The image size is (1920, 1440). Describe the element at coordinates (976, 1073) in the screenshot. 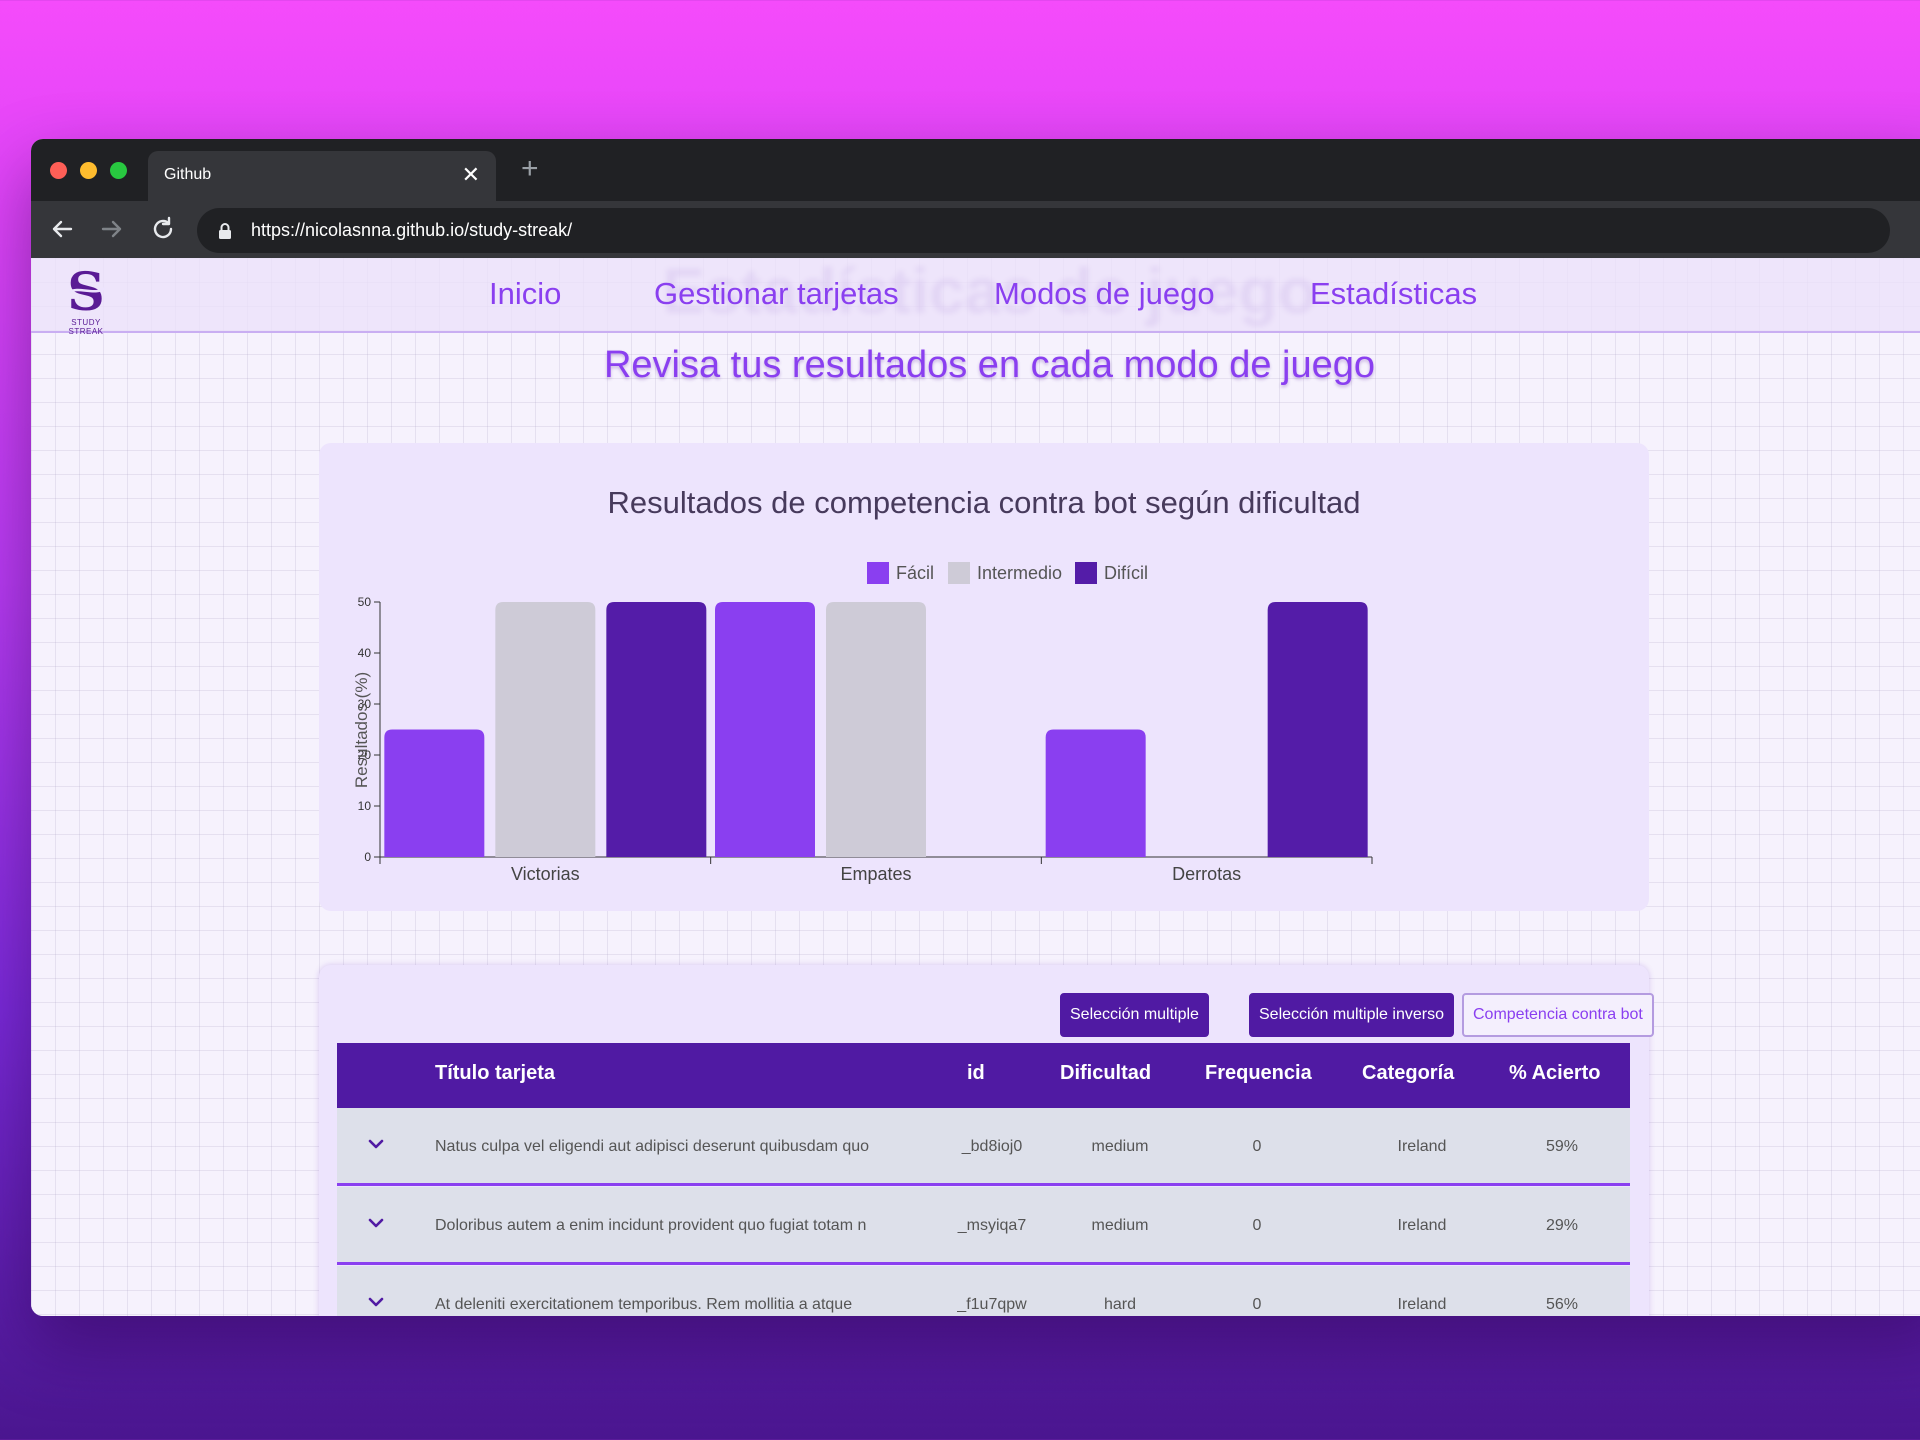

I see `header-id: id` at that location.